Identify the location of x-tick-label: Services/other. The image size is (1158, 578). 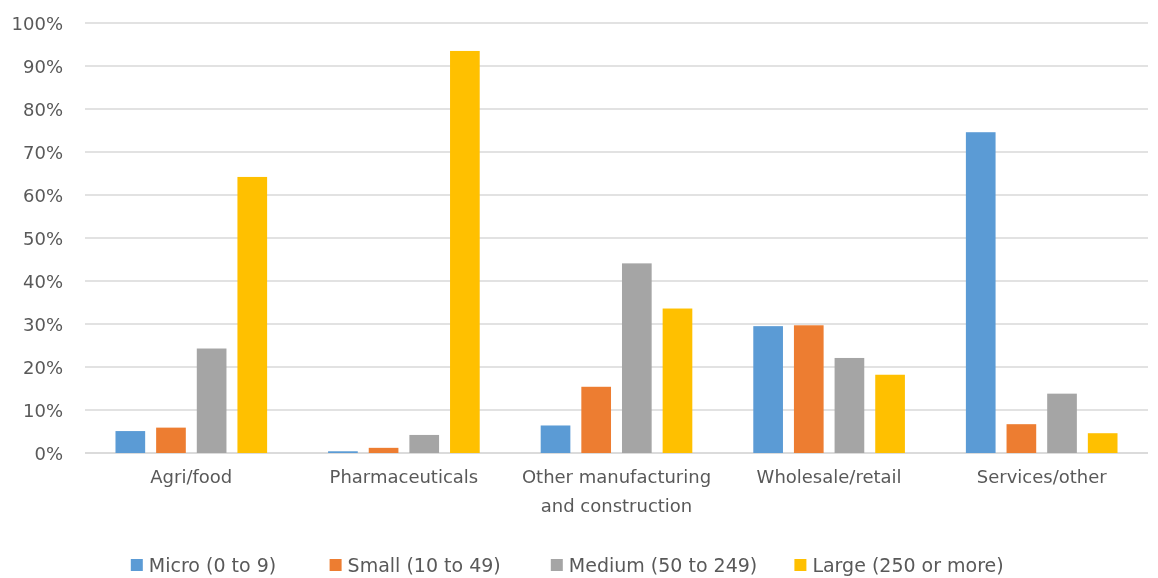
(1042, 476).